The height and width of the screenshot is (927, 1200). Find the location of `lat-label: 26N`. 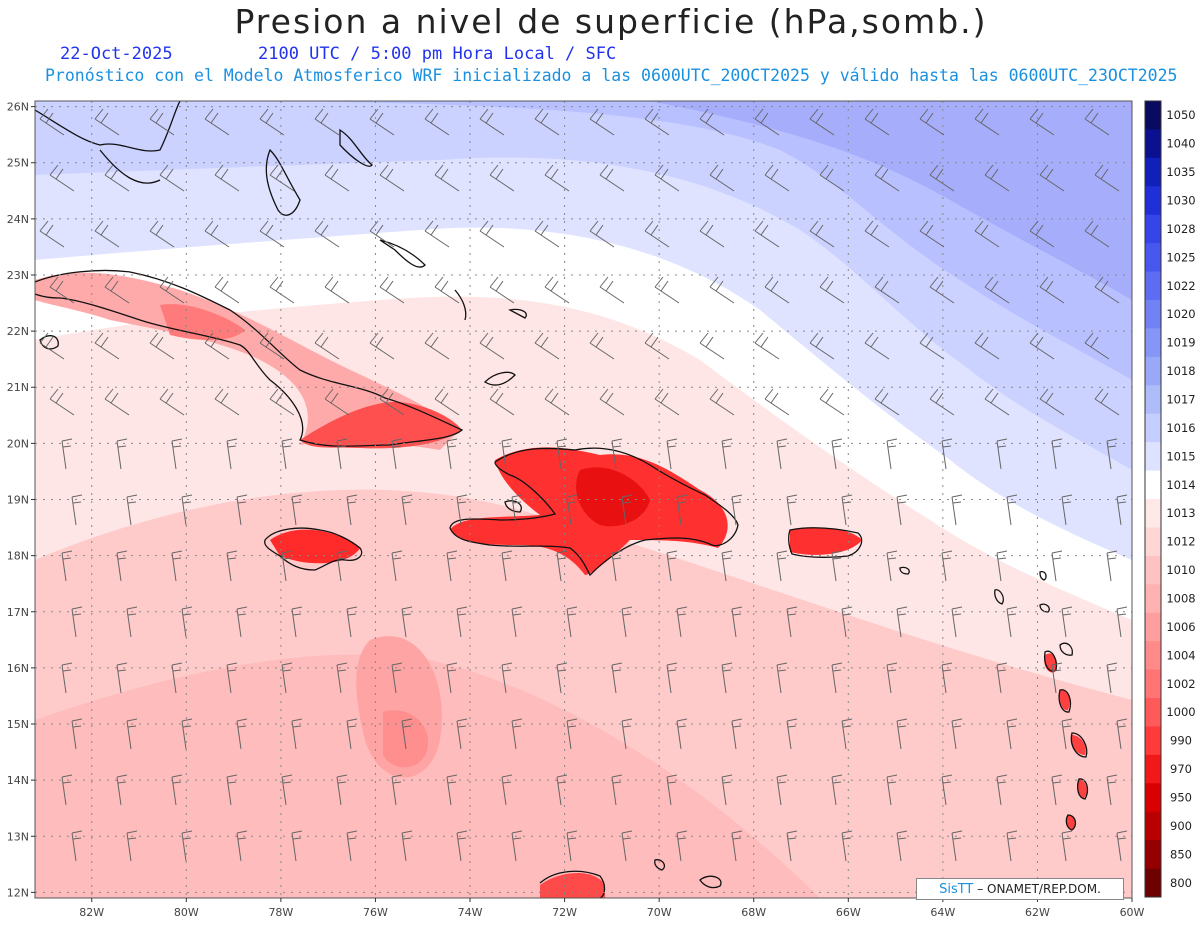

lat-label: 26N is located at coordinates (18, 107).